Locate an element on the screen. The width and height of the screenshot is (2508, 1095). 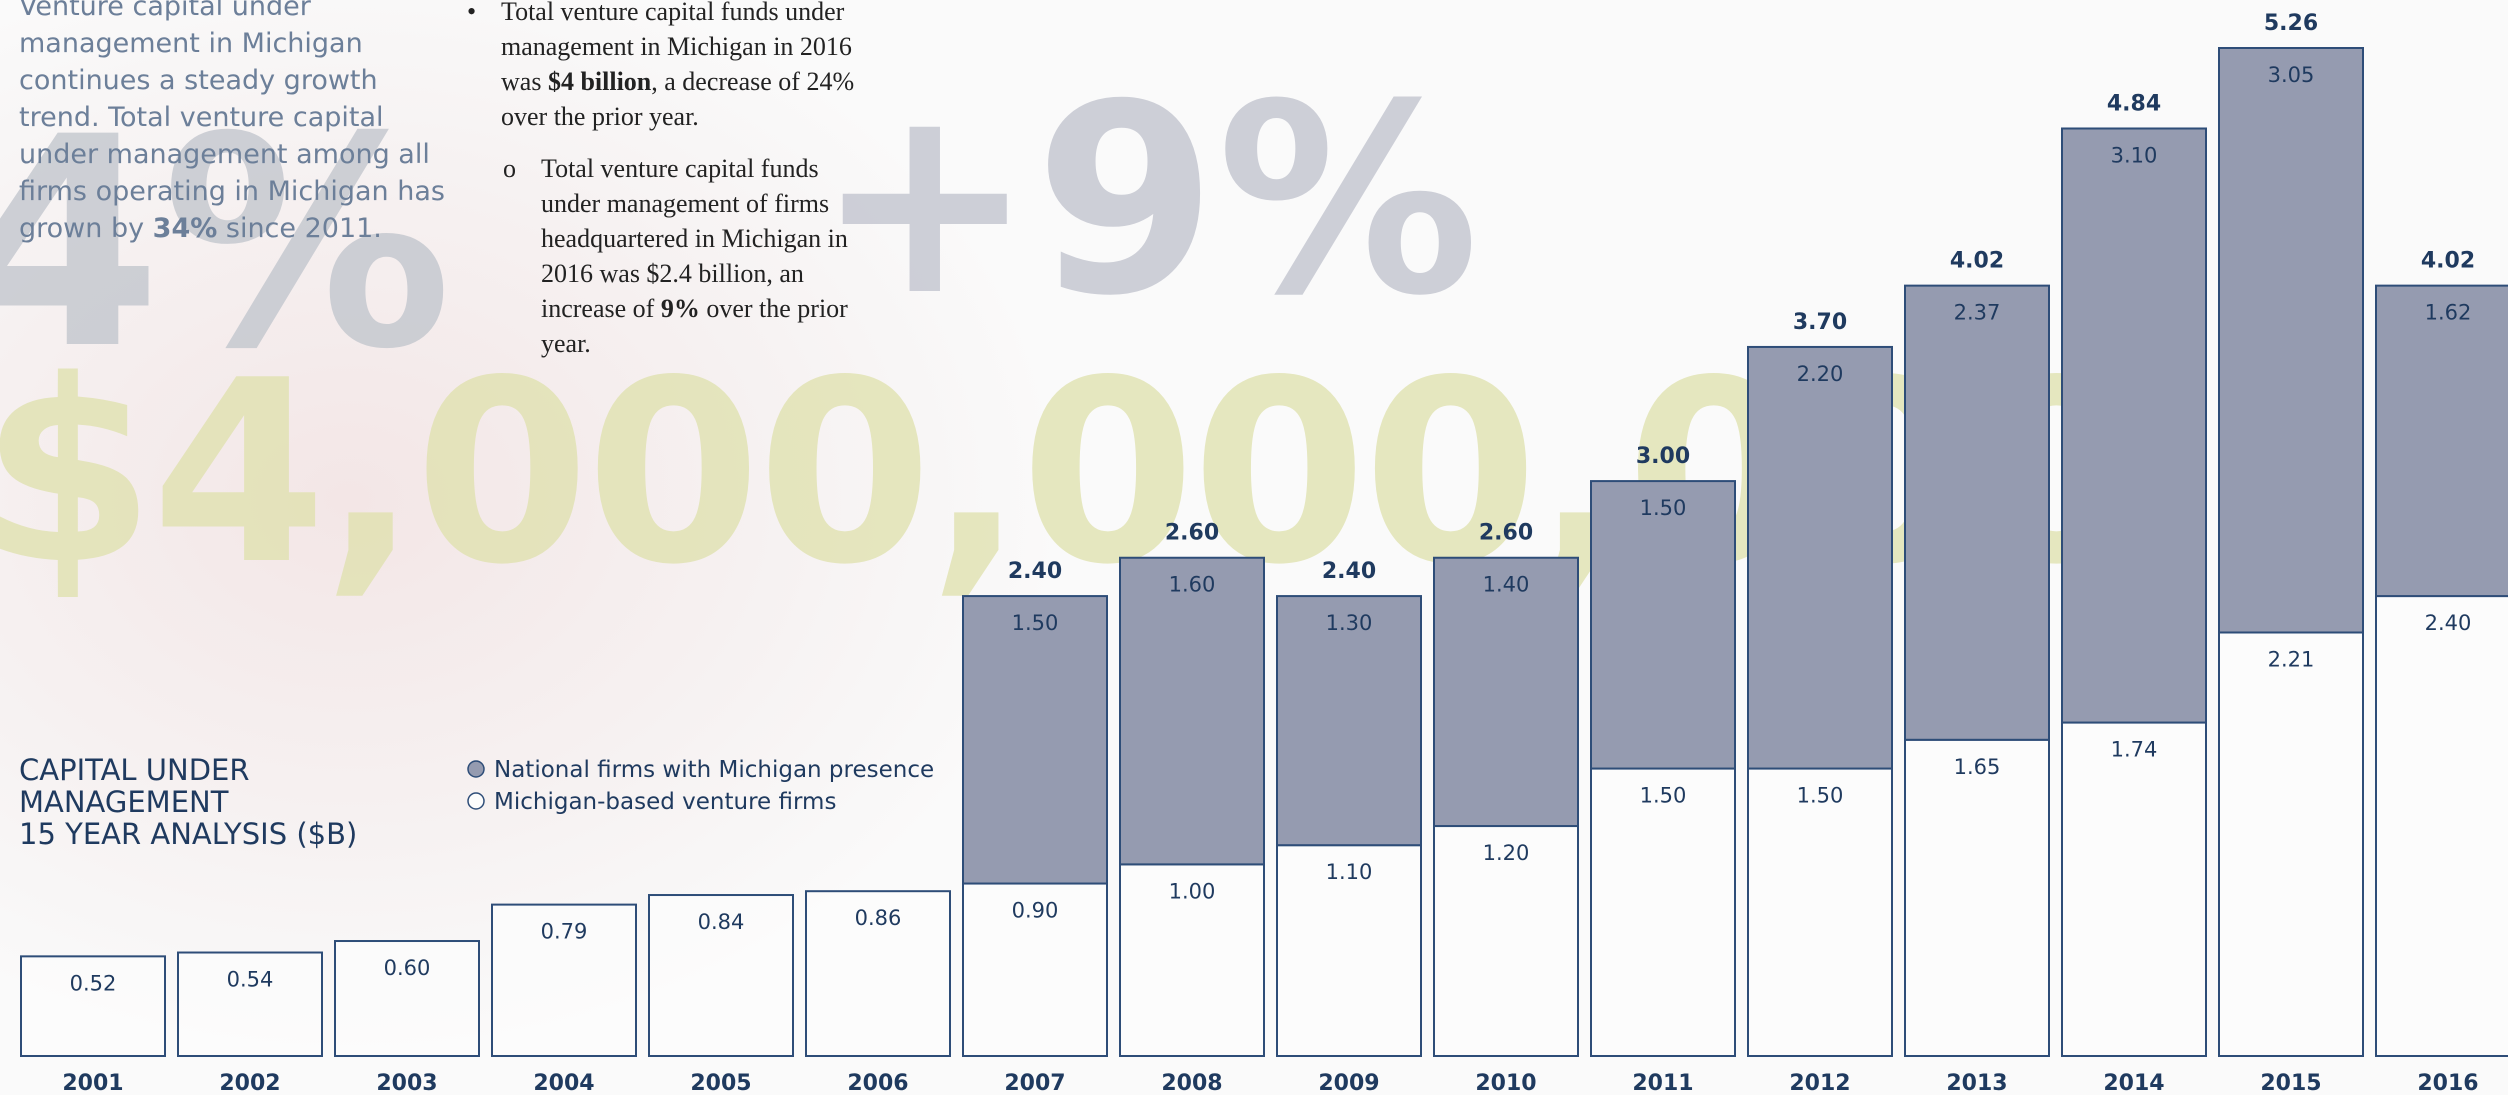
value-label: 3.10 is located at coordinates (2134, 155).